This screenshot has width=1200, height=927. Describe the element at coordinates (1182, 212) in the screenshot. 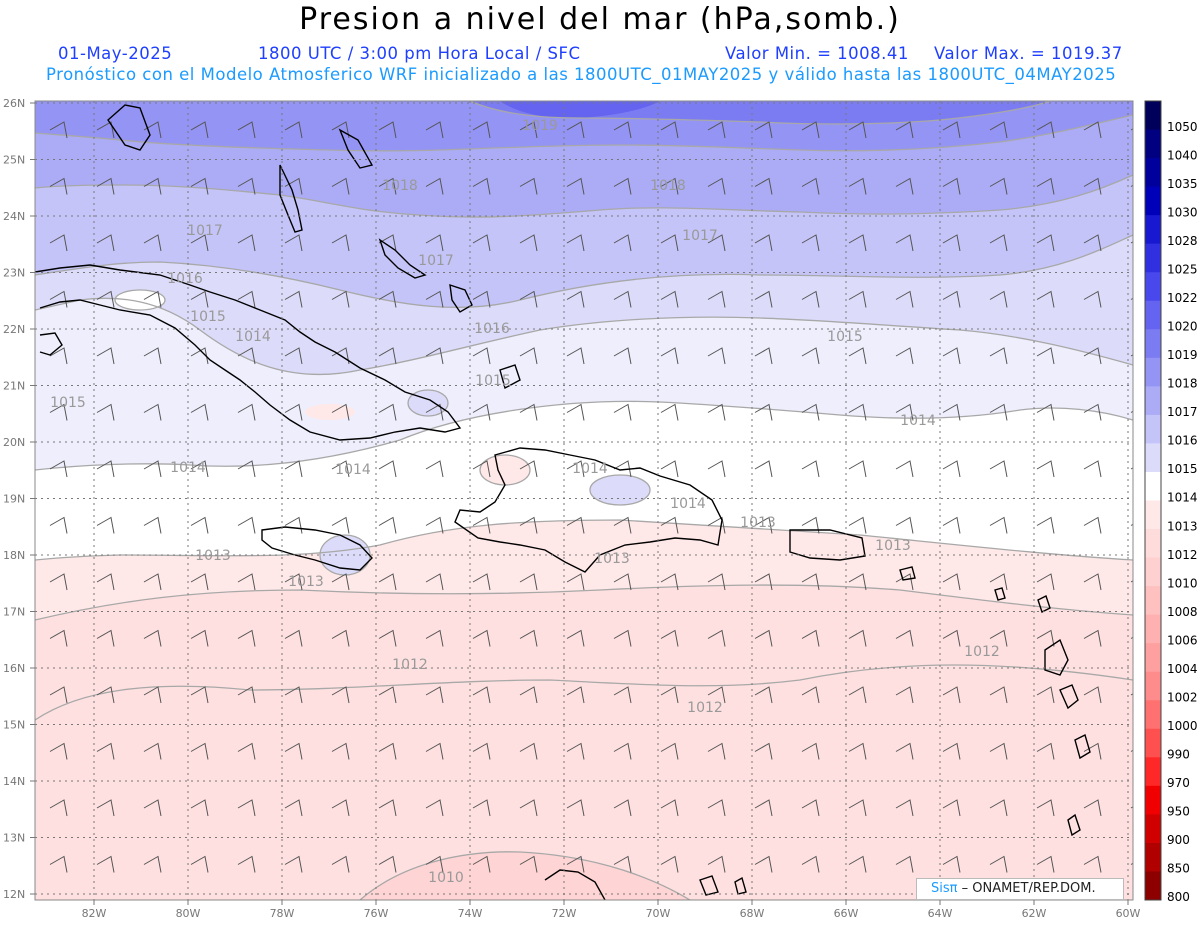

I see `colorbar-label: 1030` at that location.